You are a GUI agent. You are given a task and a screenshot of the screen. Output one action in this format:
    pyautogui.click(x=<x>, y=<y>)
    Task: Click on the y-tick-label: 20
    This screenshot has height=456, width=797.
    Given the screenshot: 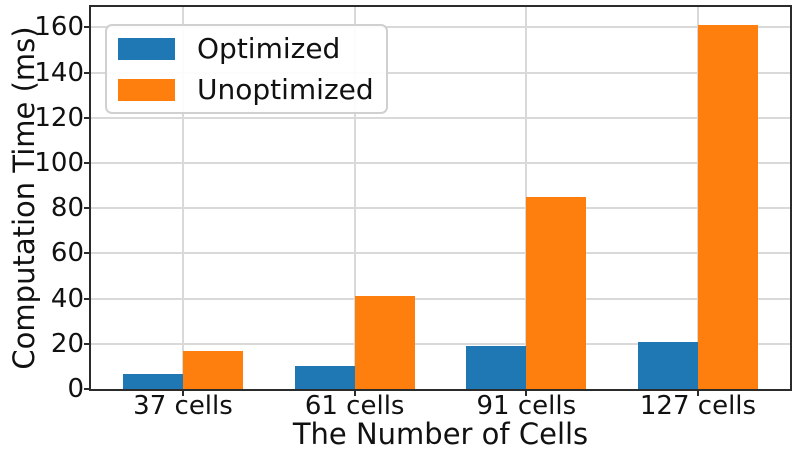 What is the action you would take?
    pyautogui.click(x=67, y=343)
    